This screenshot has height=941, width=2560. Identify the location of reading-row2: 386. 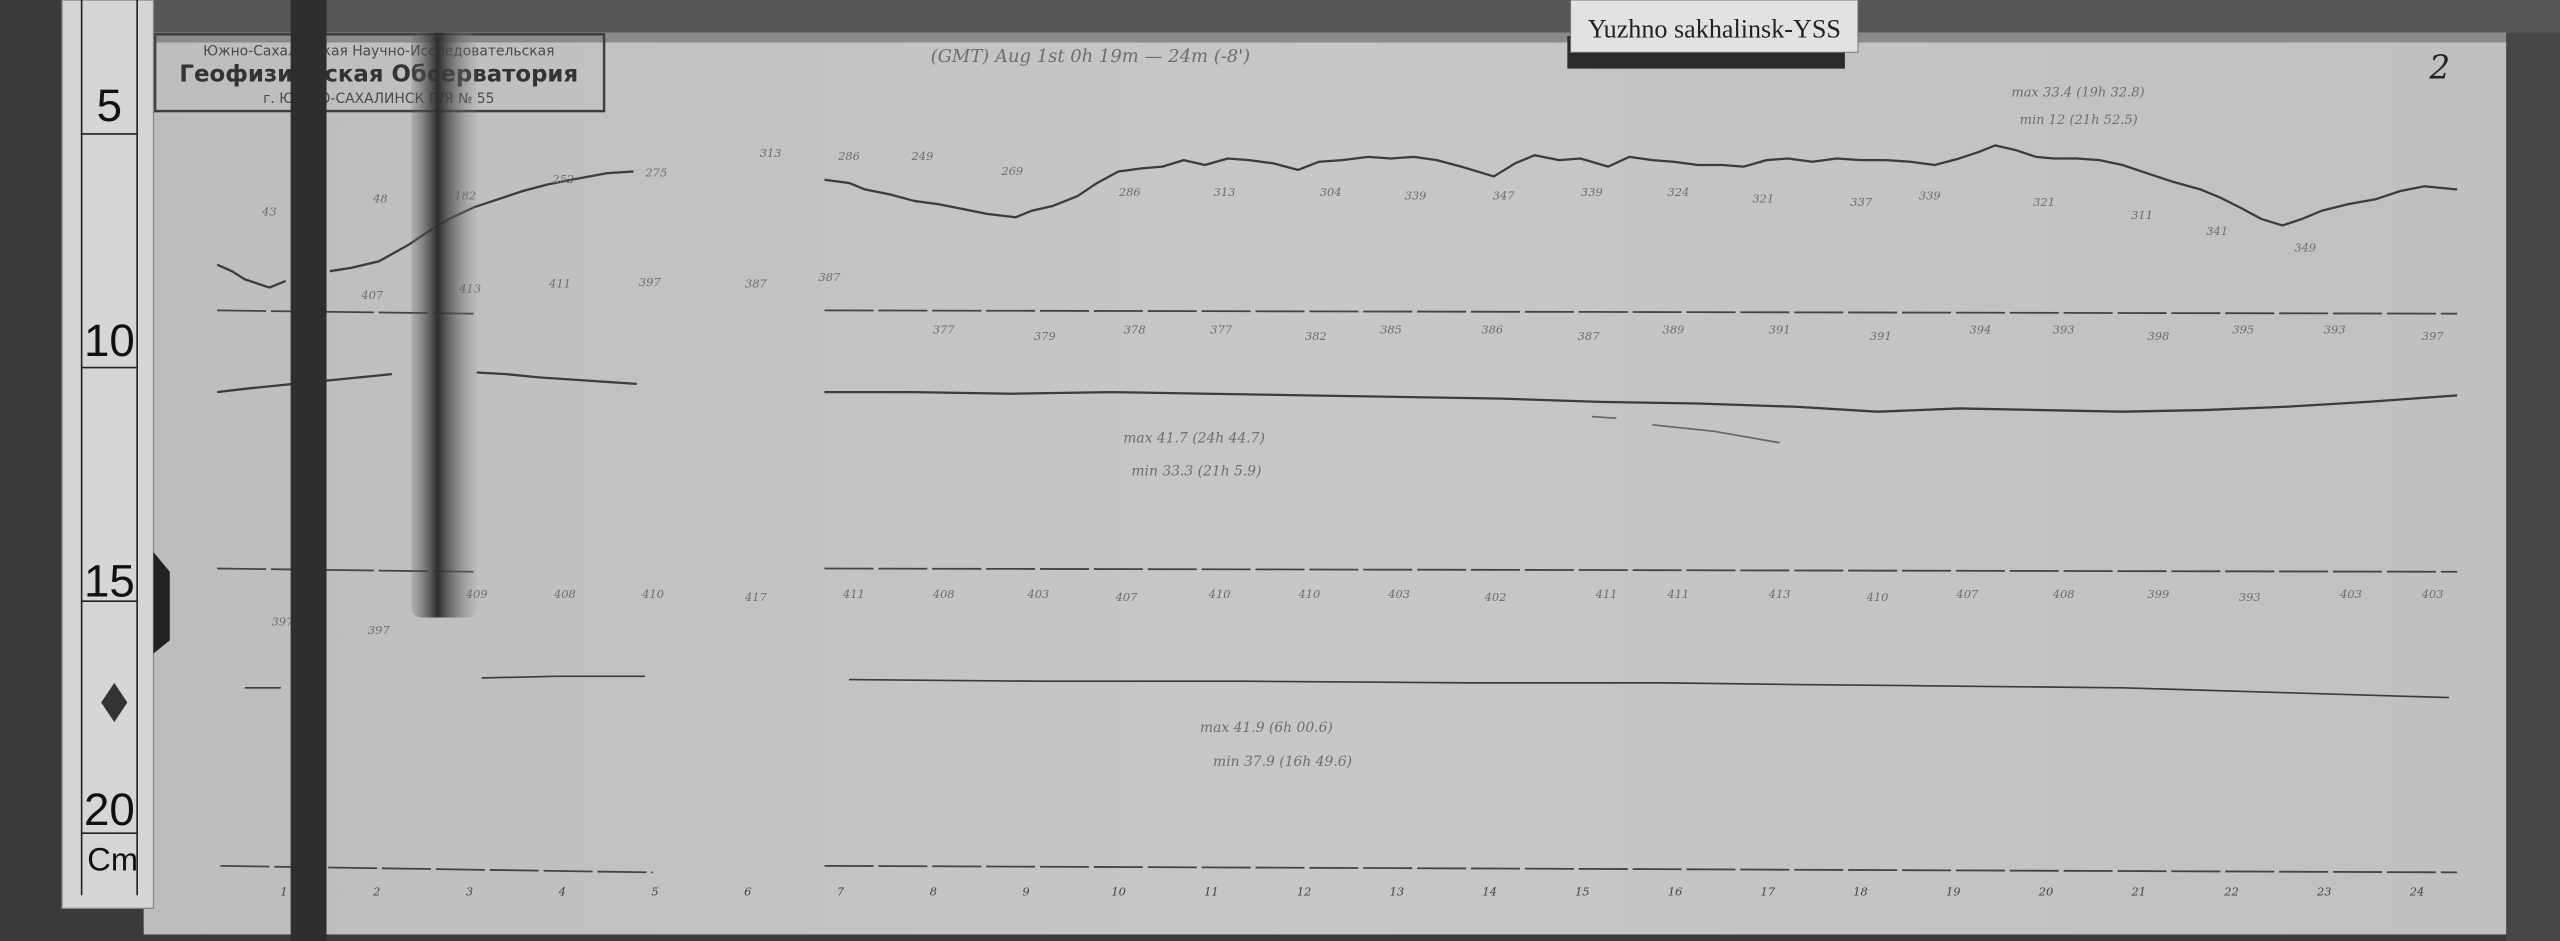
(1492, 329).